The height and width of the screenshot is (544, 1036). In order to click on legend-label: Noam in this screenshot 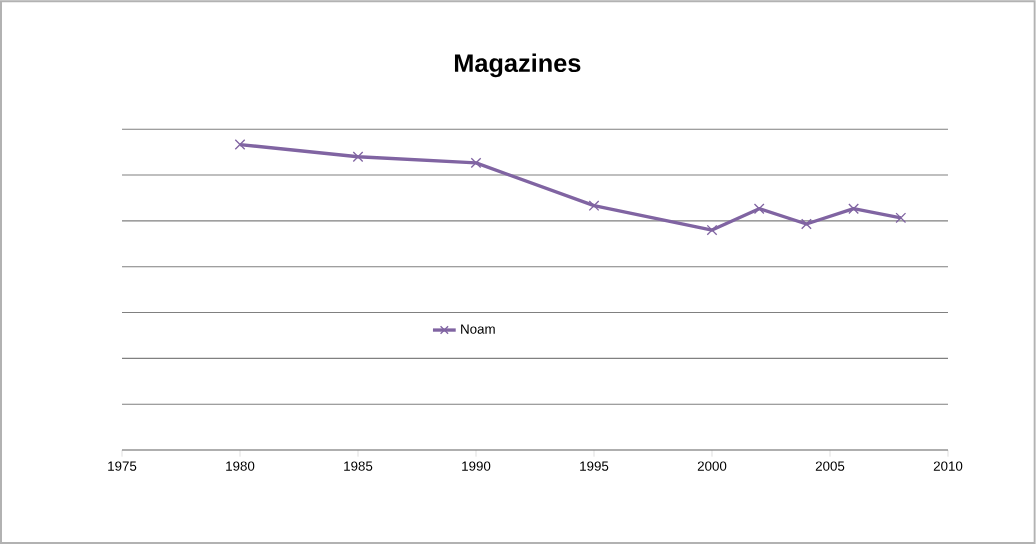, I will do `click(478, 329)`.